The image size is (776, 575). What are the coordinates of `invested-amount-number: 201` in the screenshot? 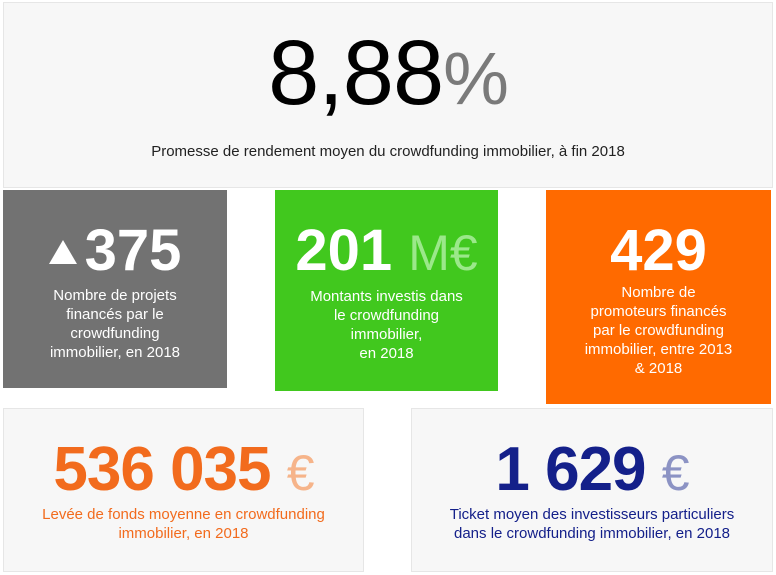 It's located at (344, 250).